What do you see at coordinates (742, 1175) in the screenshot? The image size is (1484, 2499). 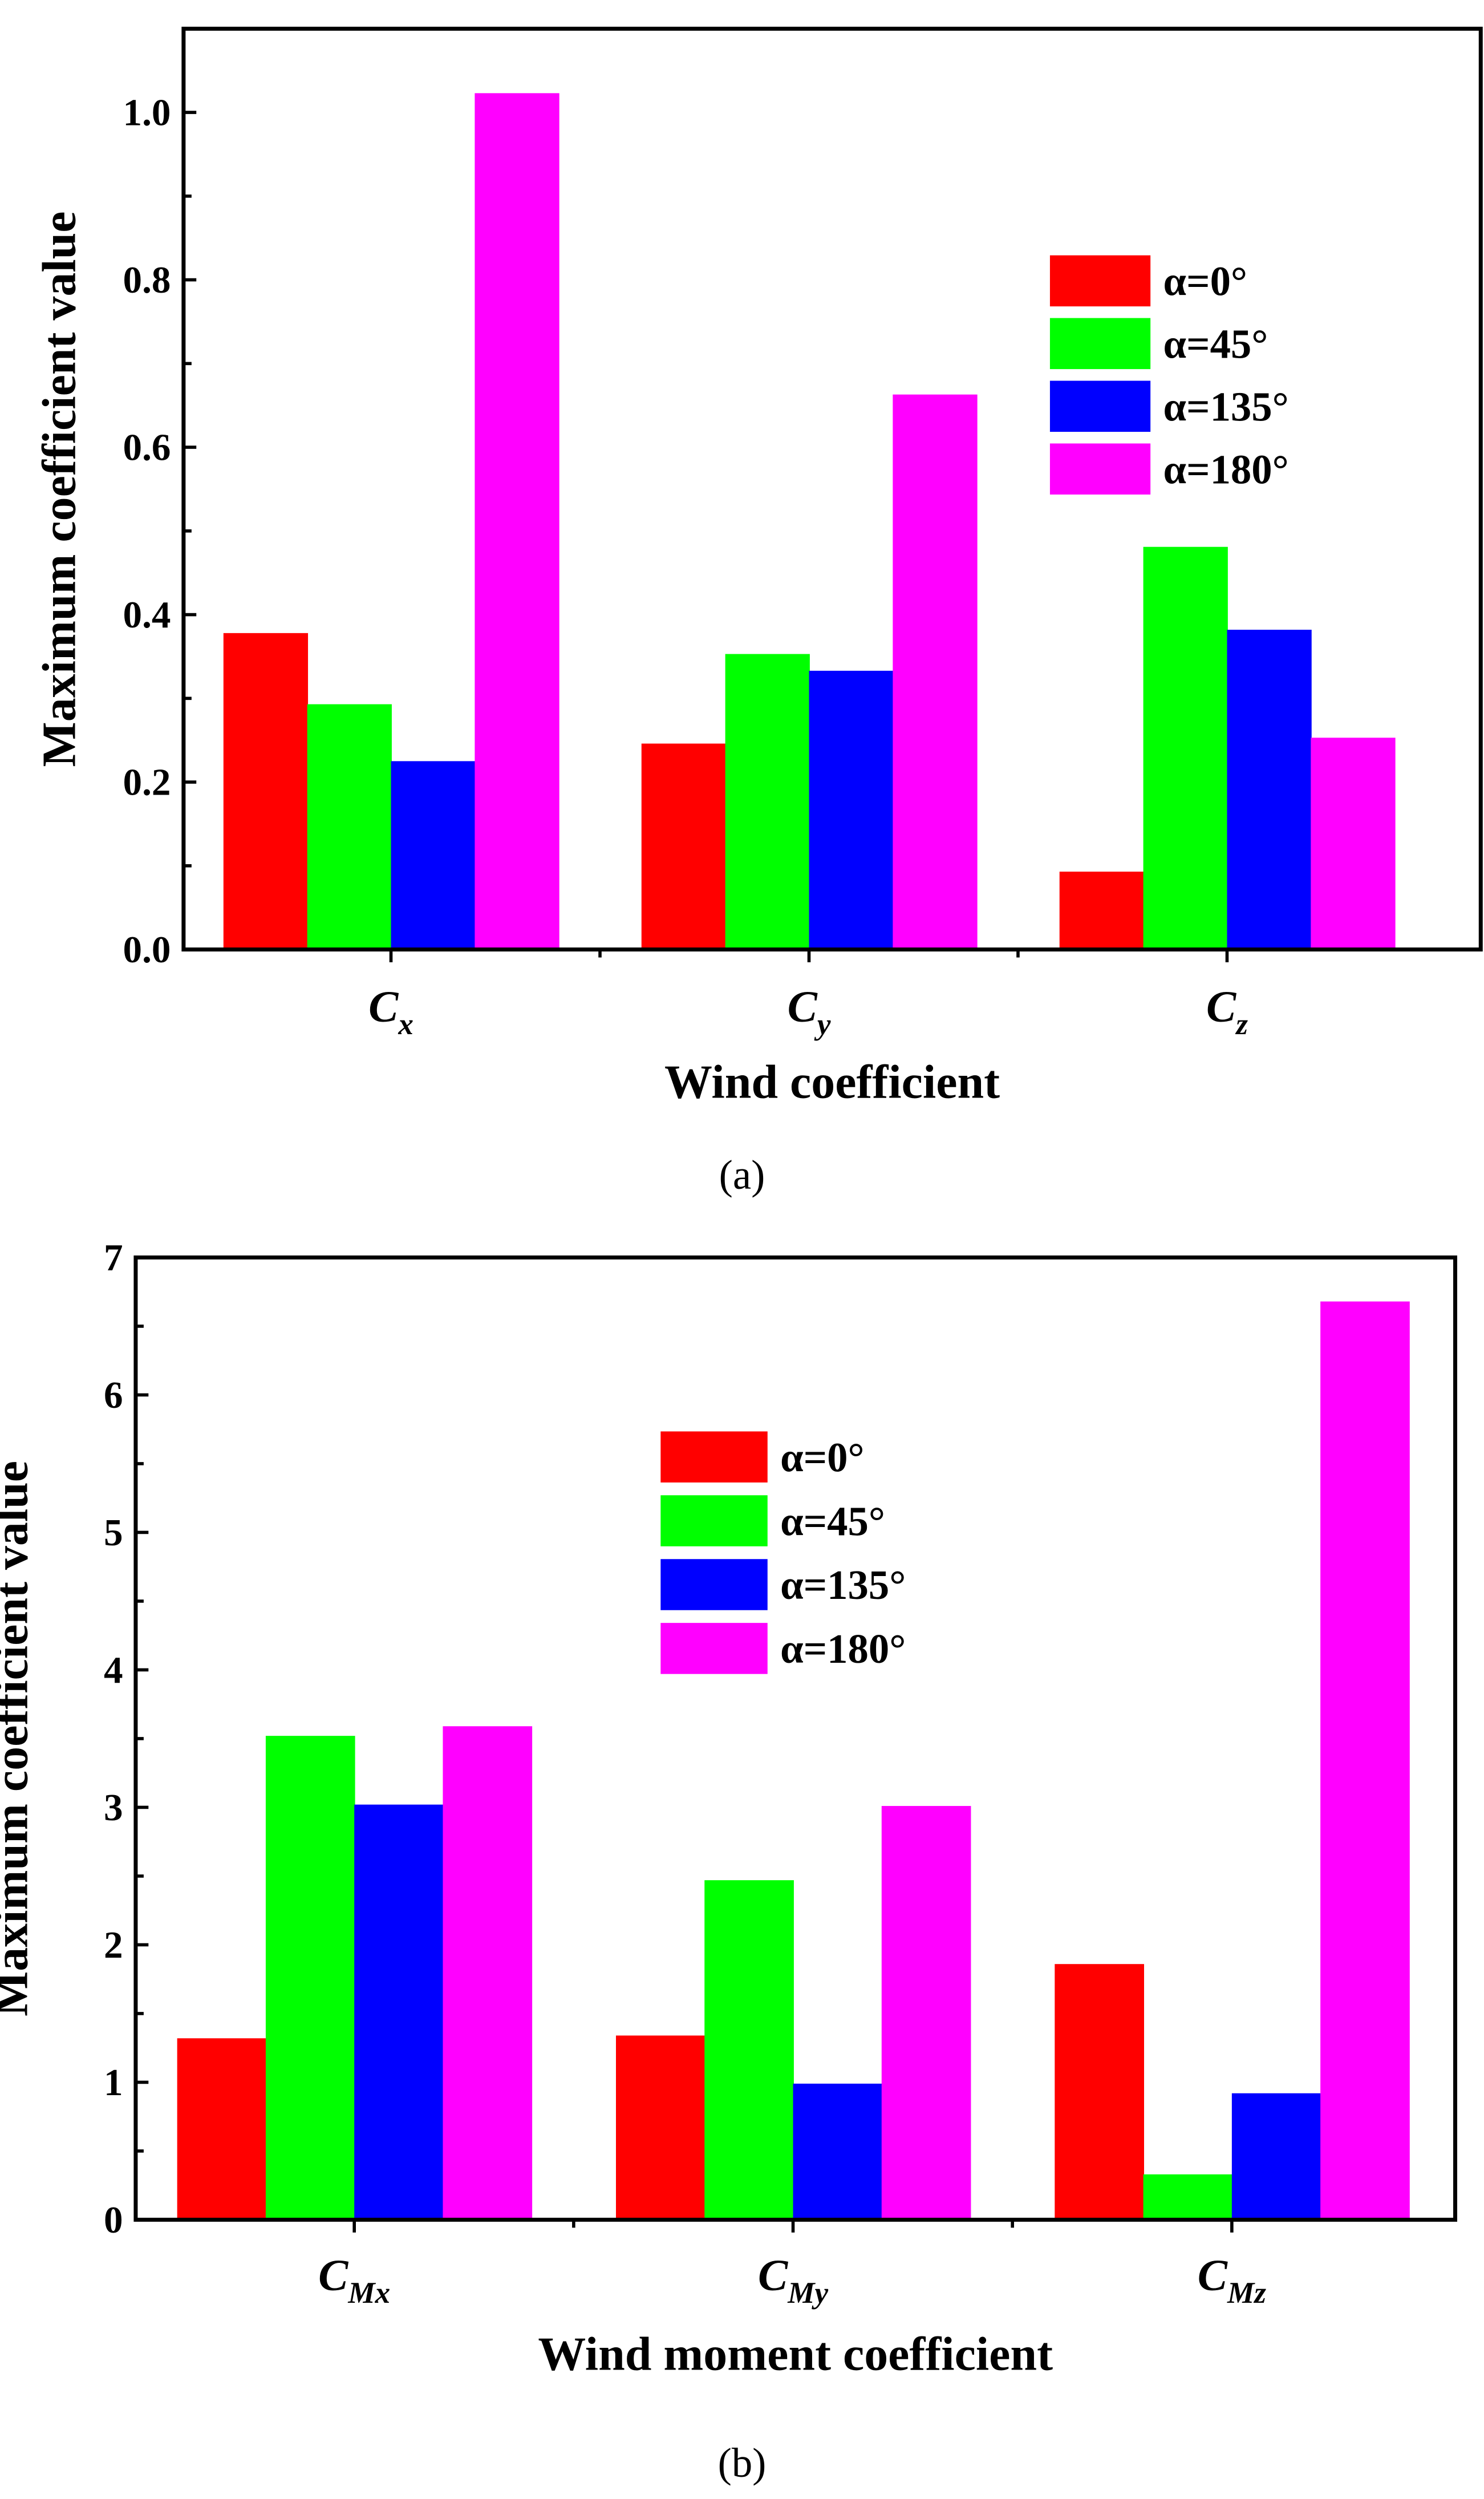 I see `panel-caption: (a)` at bounding box center [742, 1175].